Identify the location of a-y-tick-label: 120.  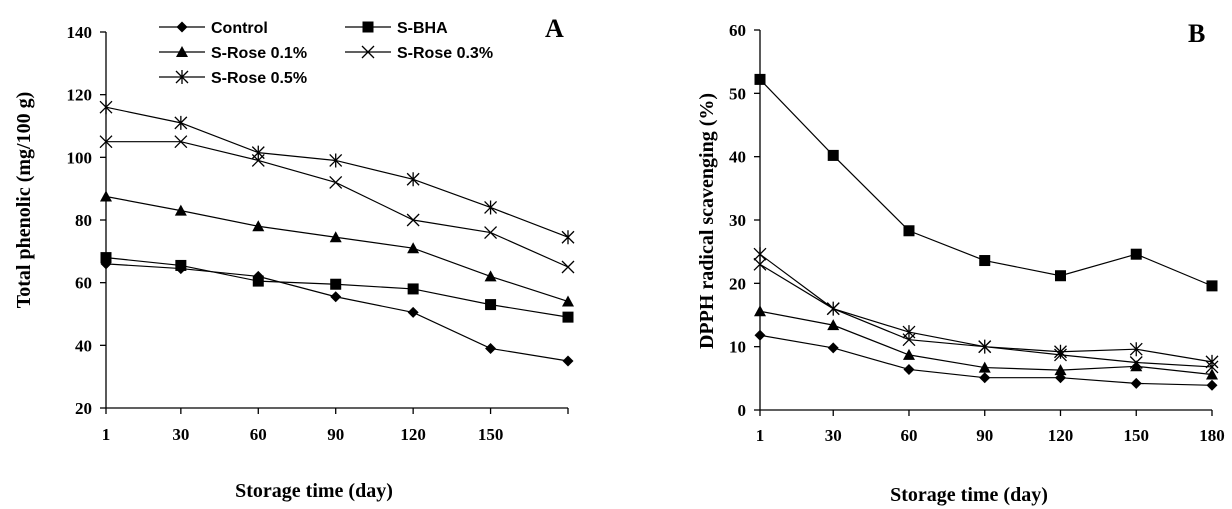
(80, 95).